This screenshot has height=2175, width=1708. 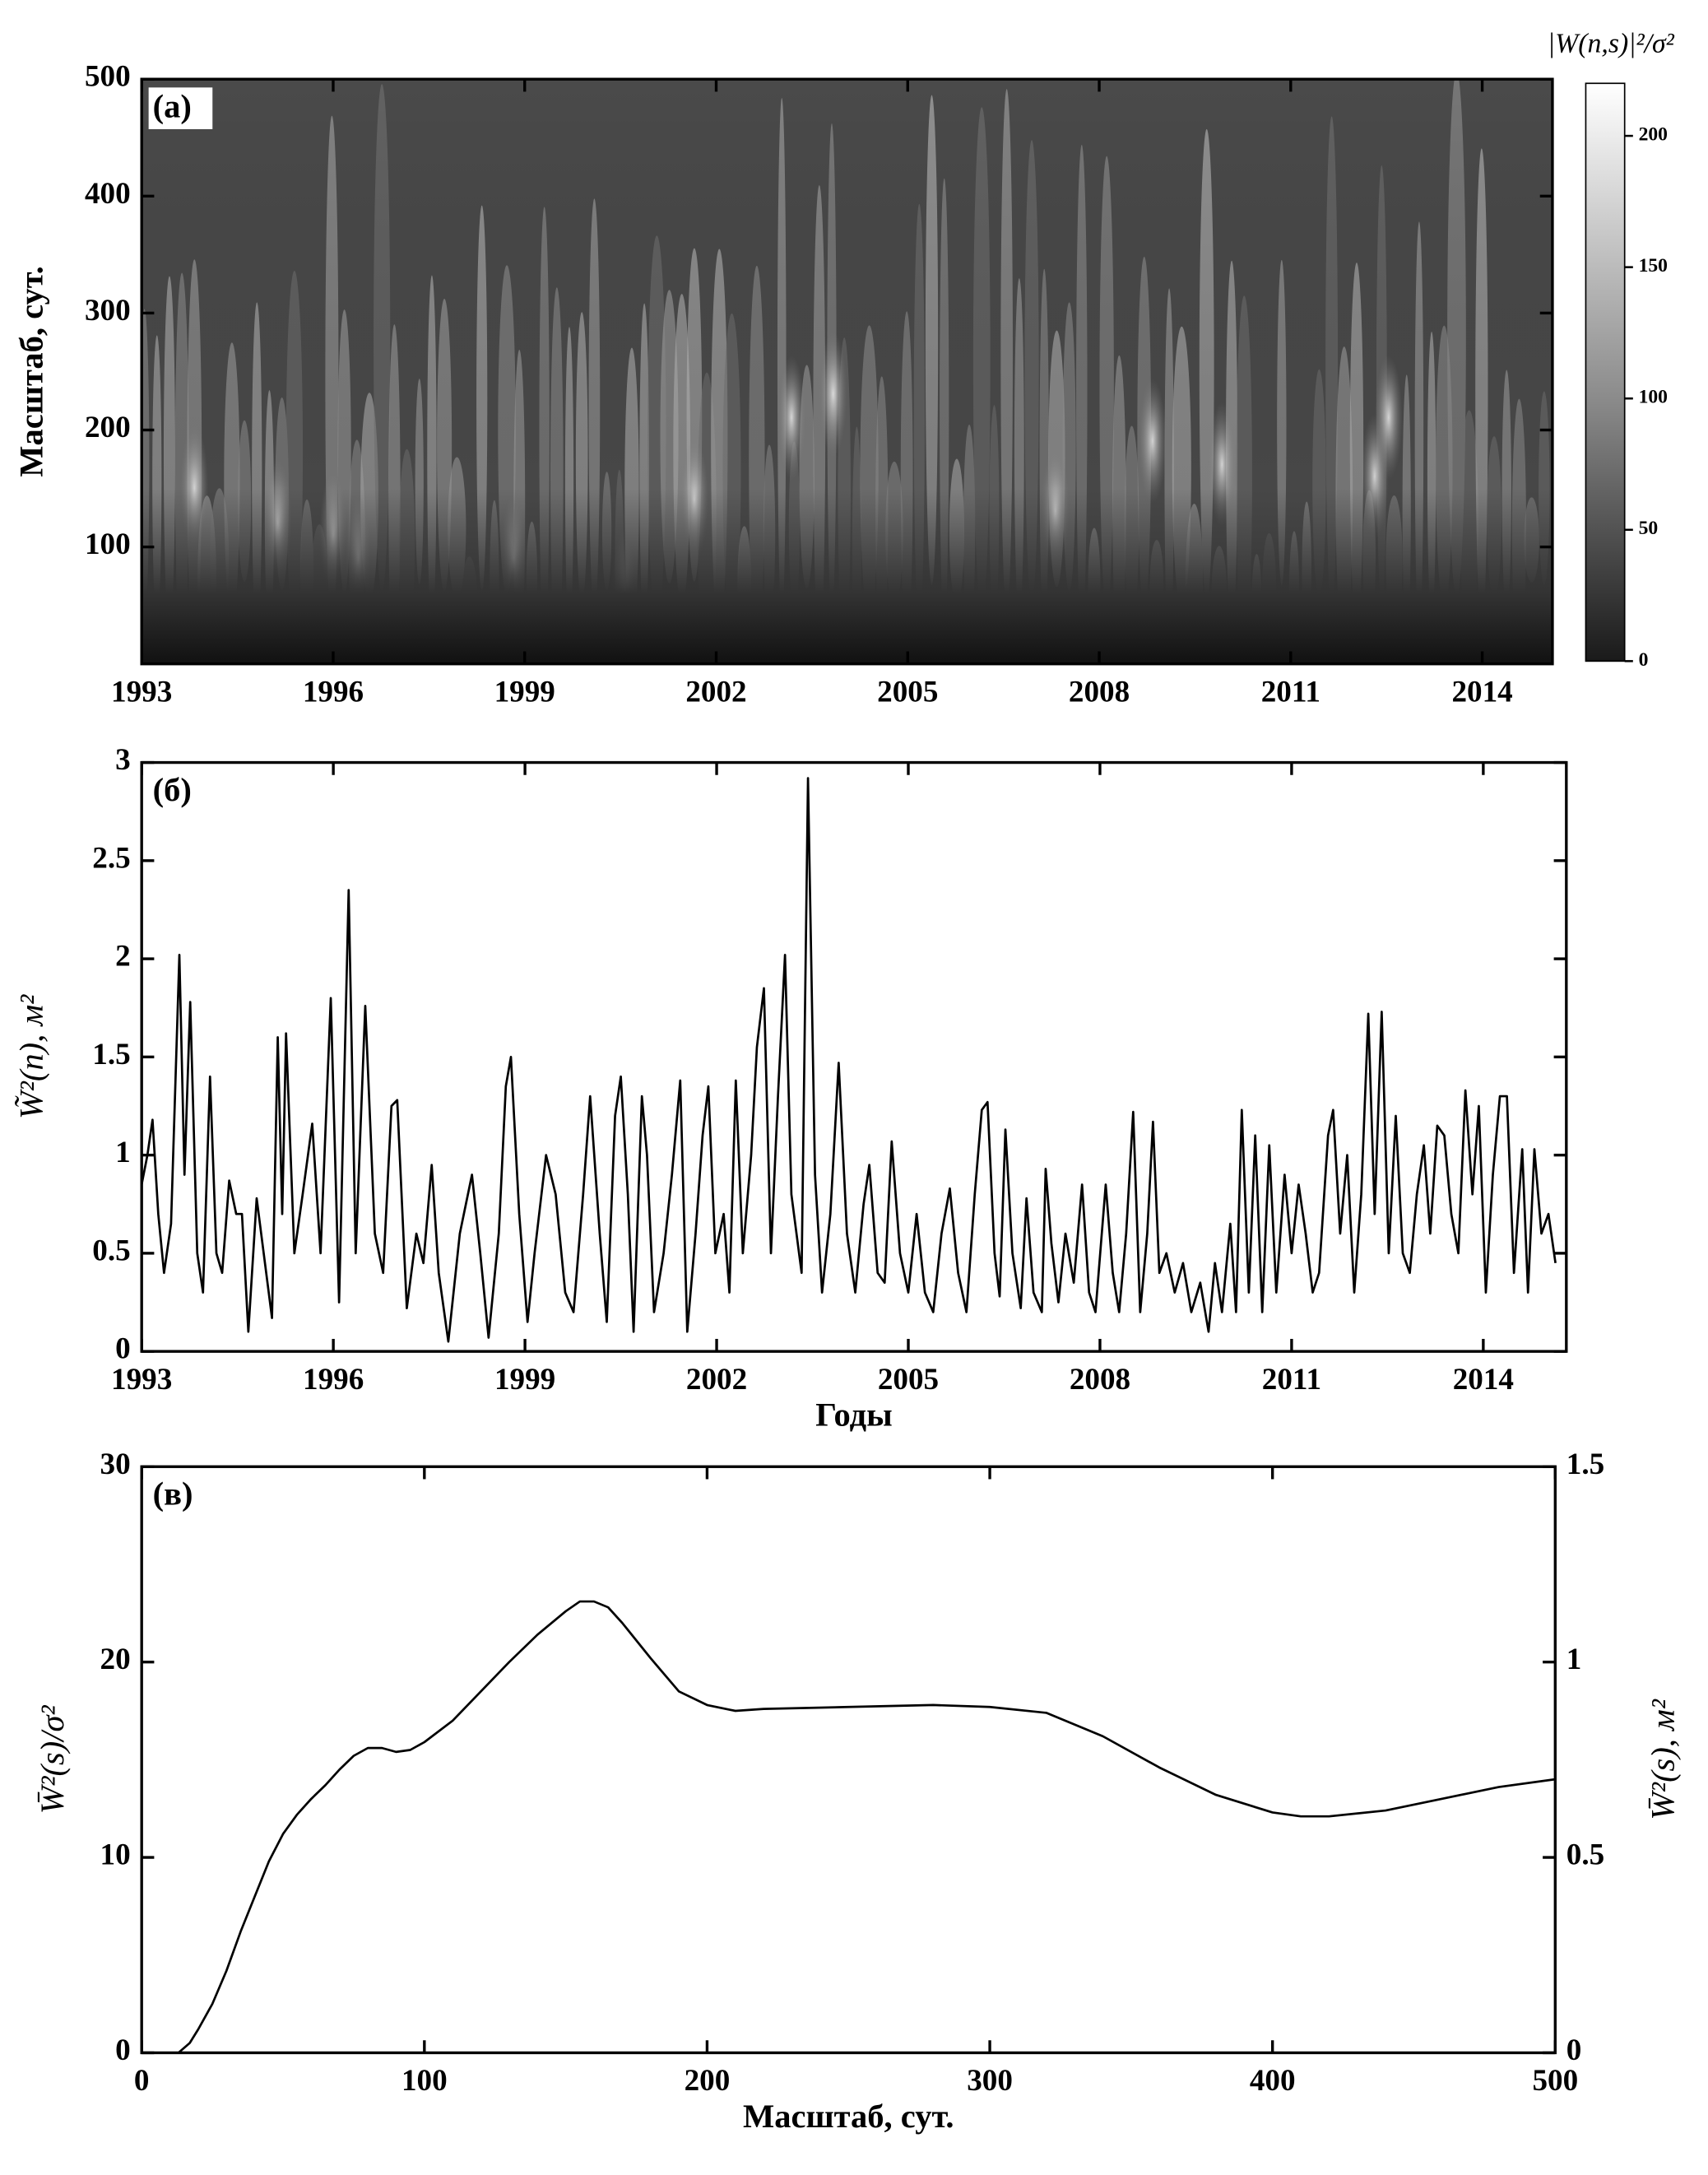 What do you see at coordinates (115, 1464) in the screenshot?
I see `y-tick-label: 30` at bounding box center [115, 1464].